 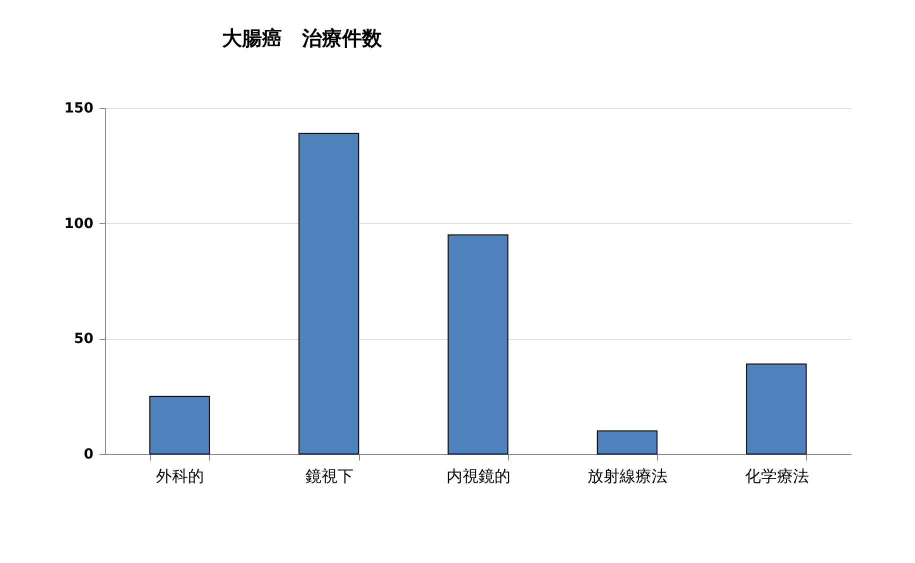 What do you see at coordinates (79, 108) in the screenshot?
I see `y-tick-label: 150` at bounding box center [79, 108].